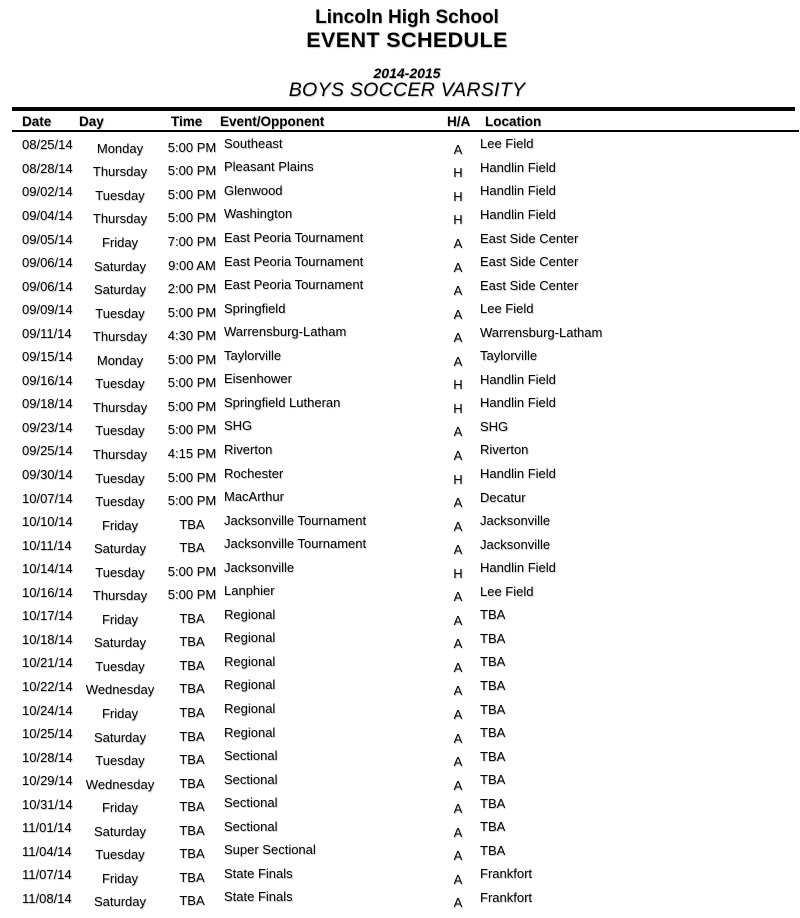 This screenshot has height=918, width=800. What do you see at coordinates (513, 121) in the screenshot?
I see `column-header-location: Location` at bounding box center [513, 121].